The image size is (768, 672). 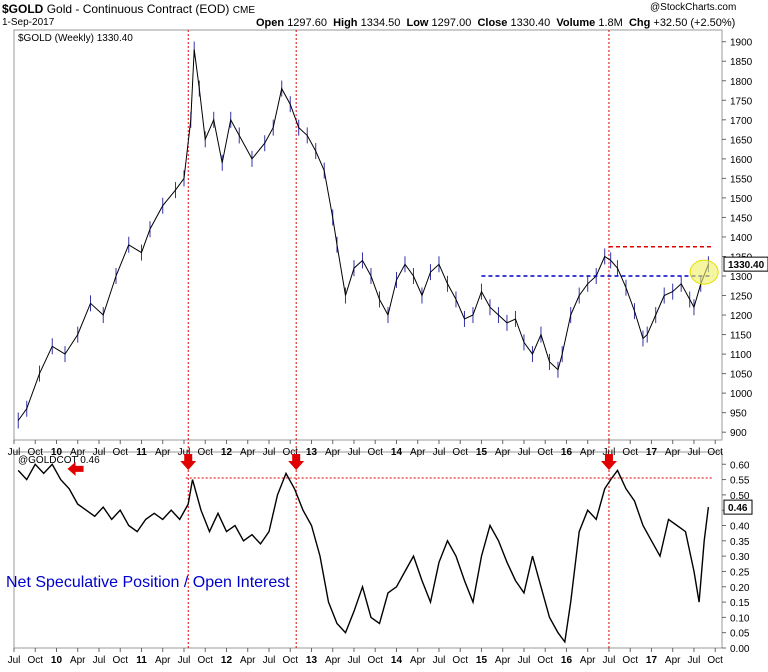 What do you see at coordinates (740, 634) in the screenshot?
I see `y-tick-label: 0.05` at bounding box center [740, 634].